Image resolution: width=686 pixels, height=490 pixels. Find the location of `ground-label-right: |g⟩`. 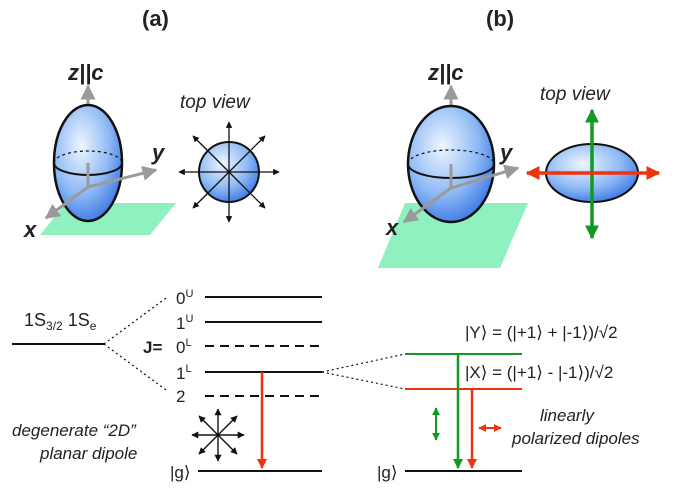

ground-label-right: |g⟩ is located at coordinates (387, 472).